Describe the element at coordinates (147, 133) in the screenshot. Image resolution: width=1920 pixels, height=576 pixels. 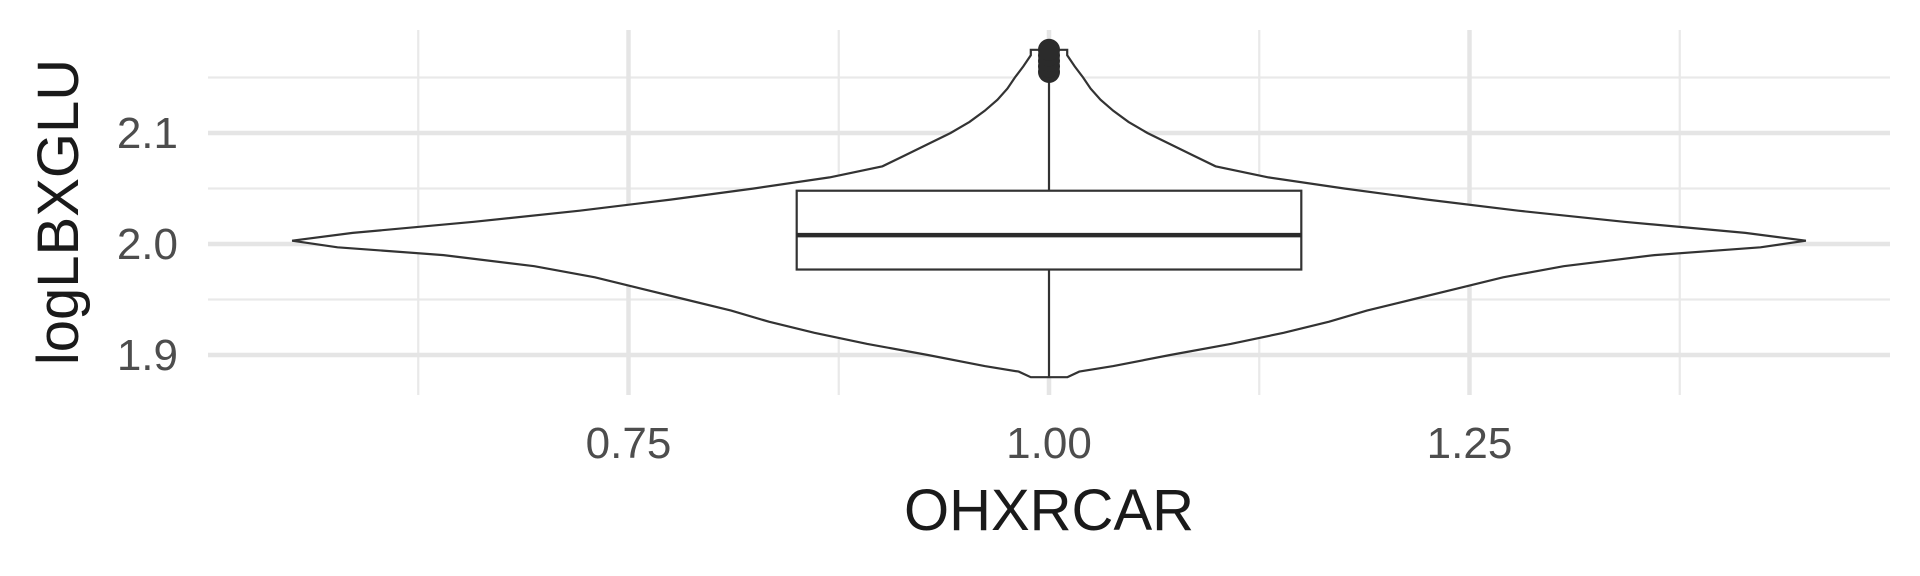
I see `y-tick-label: 2.1` at that location.